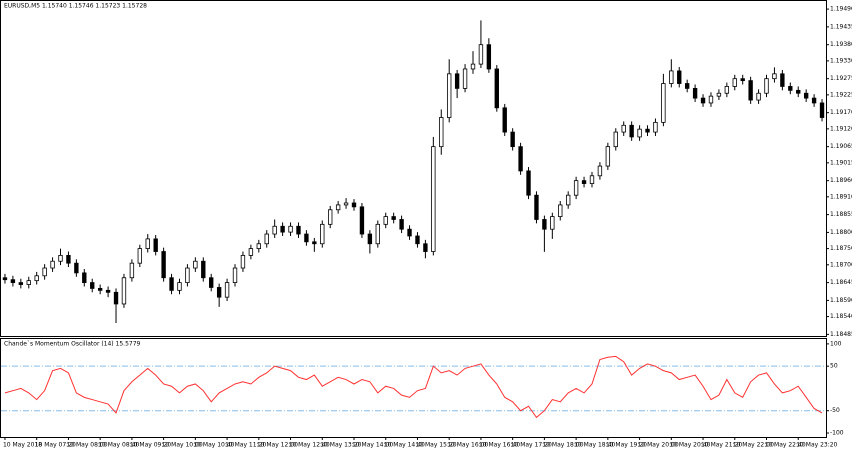 This screenshot has width=852, height=450. What do you see at coordinates (841, 112) in the screenshot?
I see `y-tick-label: 1.19170` at bounding box center [841, 112].